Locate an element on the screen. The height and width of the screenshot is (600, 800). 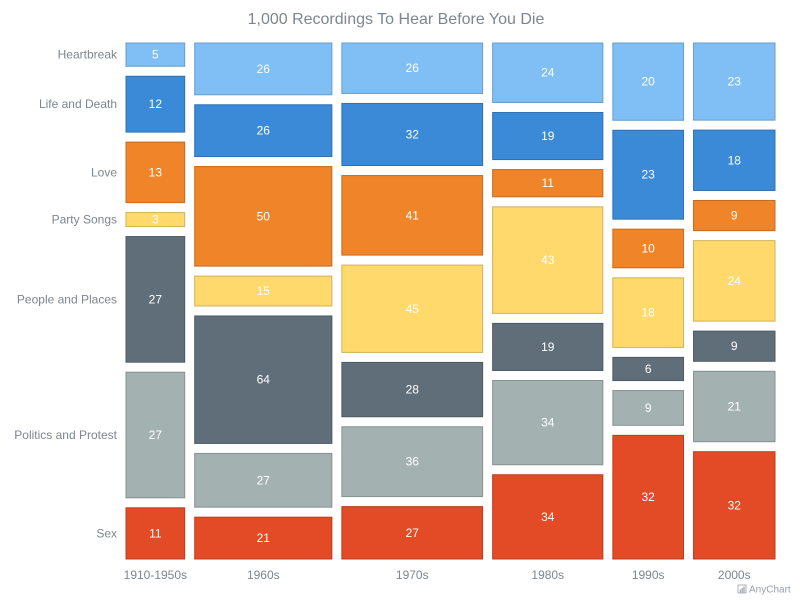
bar-heartbreak-1910-1950s is located at coordinates (155, 54).